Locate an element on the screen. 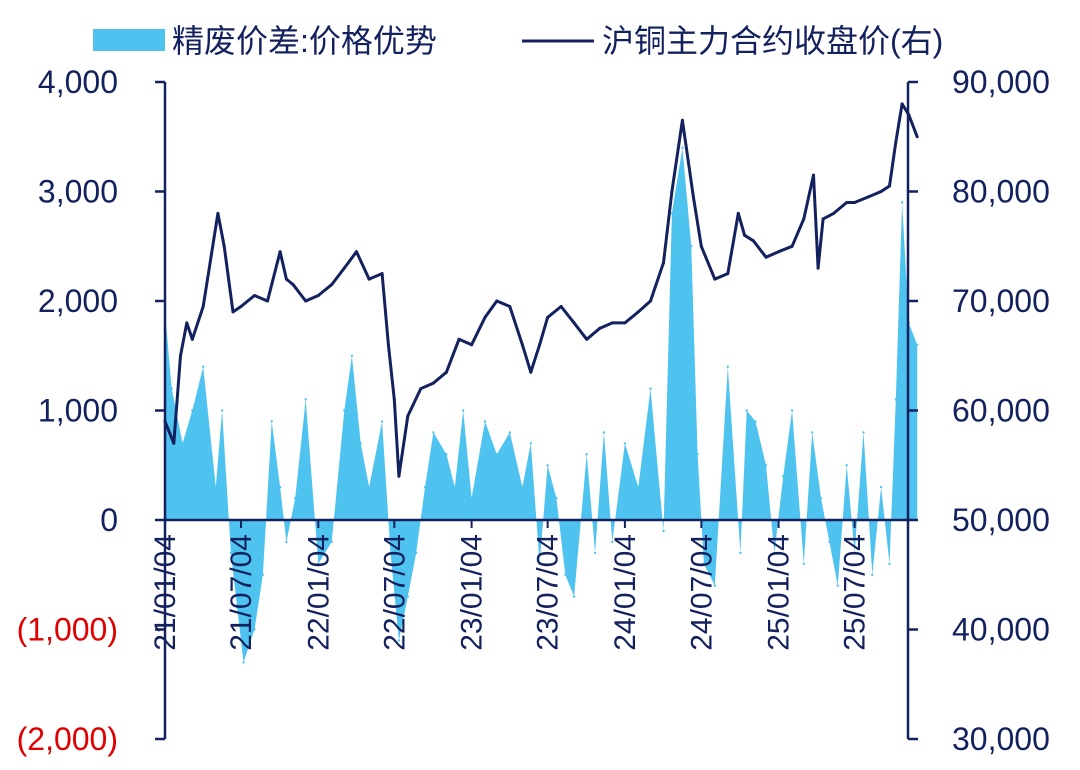  x-tick-label: 21/01/04 is located at coordinates (165, 592).